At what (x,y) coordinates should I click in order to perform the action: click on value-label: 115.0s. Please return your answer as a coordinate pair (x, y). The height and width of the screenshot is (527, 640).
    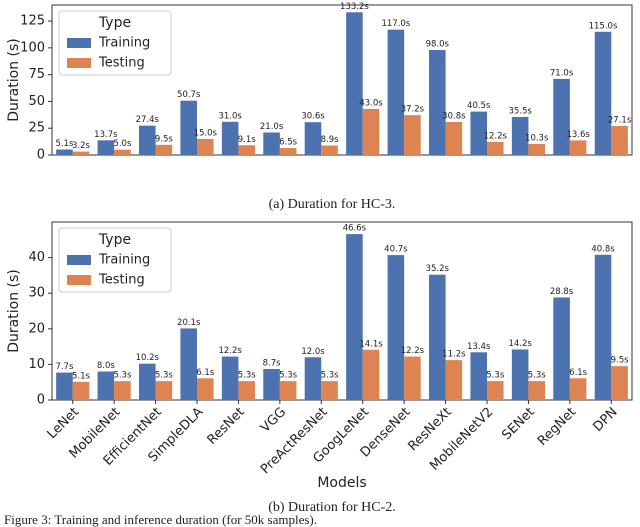
    Looking at the image, I should click on (603, 26).